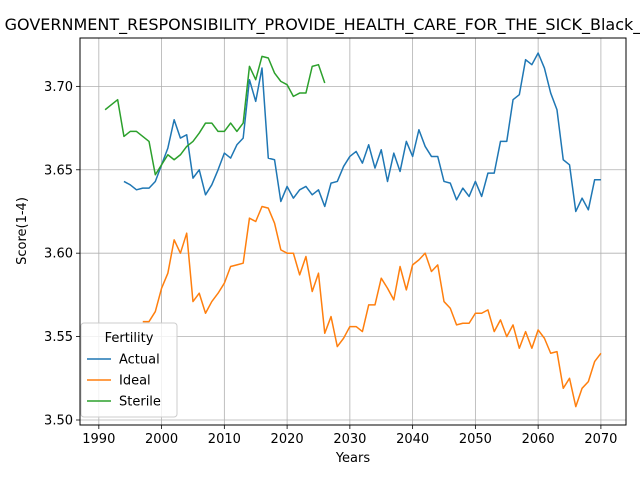 The image size is (640, 480). Describe the element at coordinates (161, 439) in the screenshot. I see `x-tick-label: 2000` at that location.